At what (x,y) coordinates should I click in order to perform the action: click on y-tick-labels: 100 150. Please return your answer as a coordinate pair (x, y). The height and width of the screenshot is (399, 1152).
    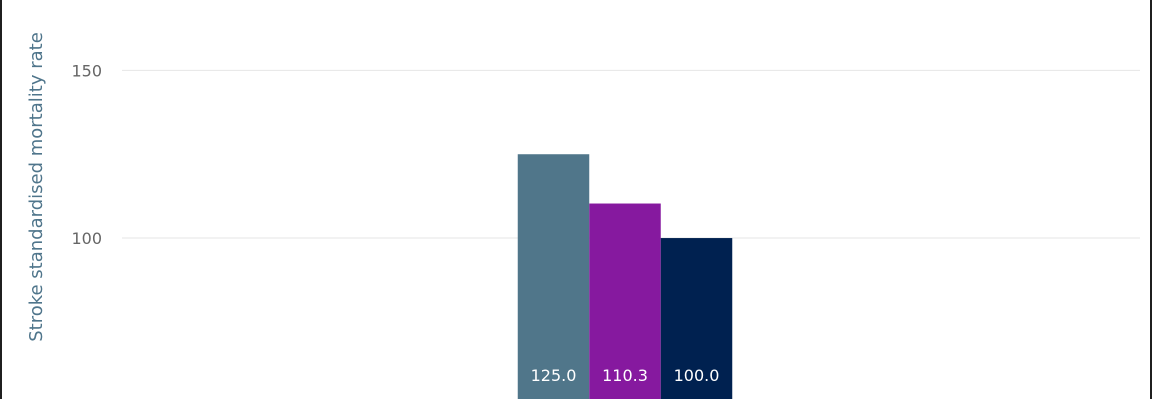
    Looking at the image, I should click on (86, 154).